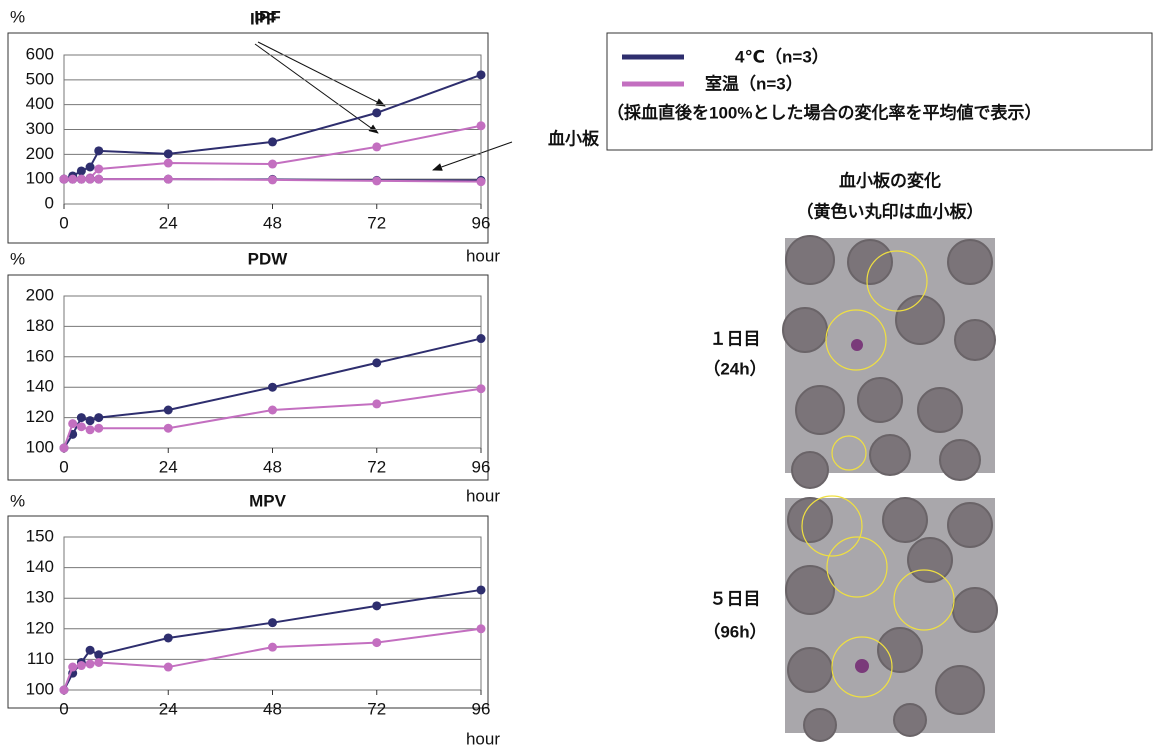 The height and width of the screenshot is (751, 1159). Describe the element at coordinates (383, 106) in the screenshot. I see `annotation-arrows` at that location.